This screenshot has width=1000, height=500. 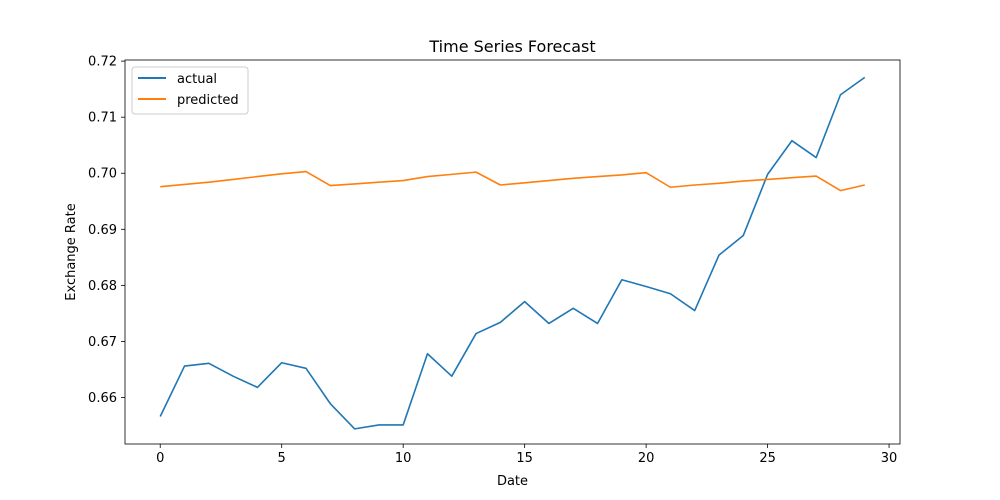 I want to click on legend-label-predicted: predicted, so click(x=208, y=100).